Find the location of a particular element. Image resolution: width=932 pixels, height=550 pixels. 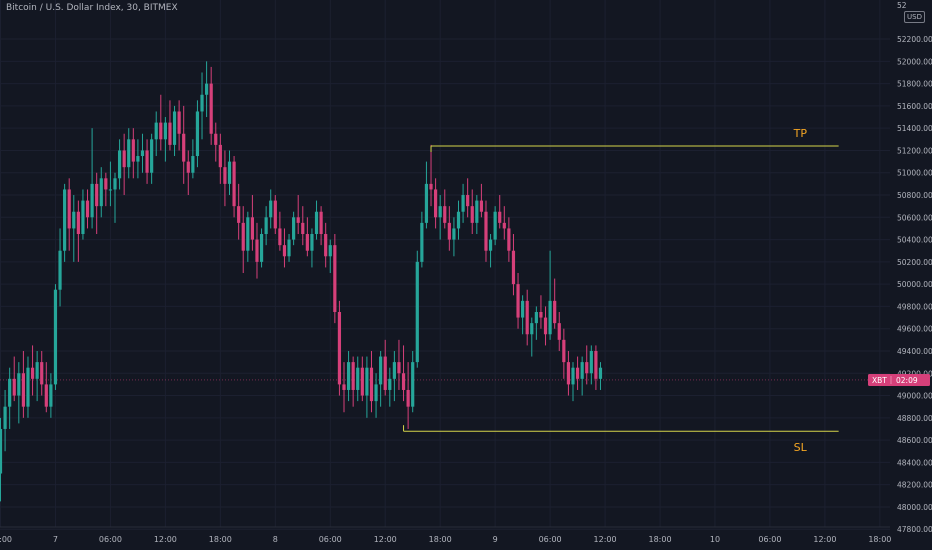

time-tick-label: 8 is located at coordinates (275, 539).